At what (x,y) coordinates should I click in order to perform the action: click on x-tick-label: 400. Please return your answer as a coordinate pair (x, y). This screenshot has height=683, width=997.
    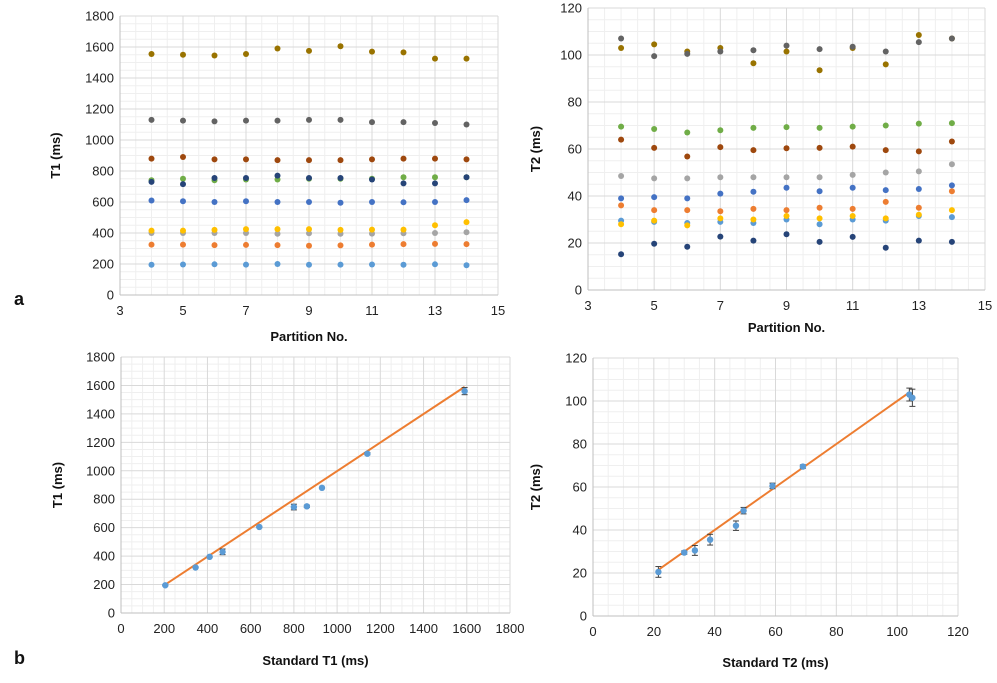
    Looking at the image, I should click on (208, 628).